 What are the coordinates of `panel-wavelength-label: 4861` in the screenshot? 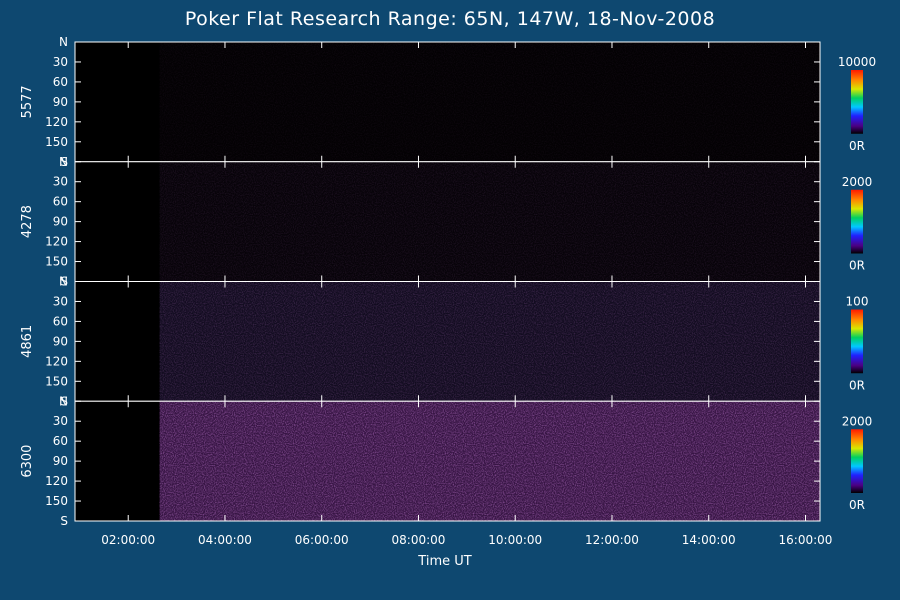 It's located at (27, 341).